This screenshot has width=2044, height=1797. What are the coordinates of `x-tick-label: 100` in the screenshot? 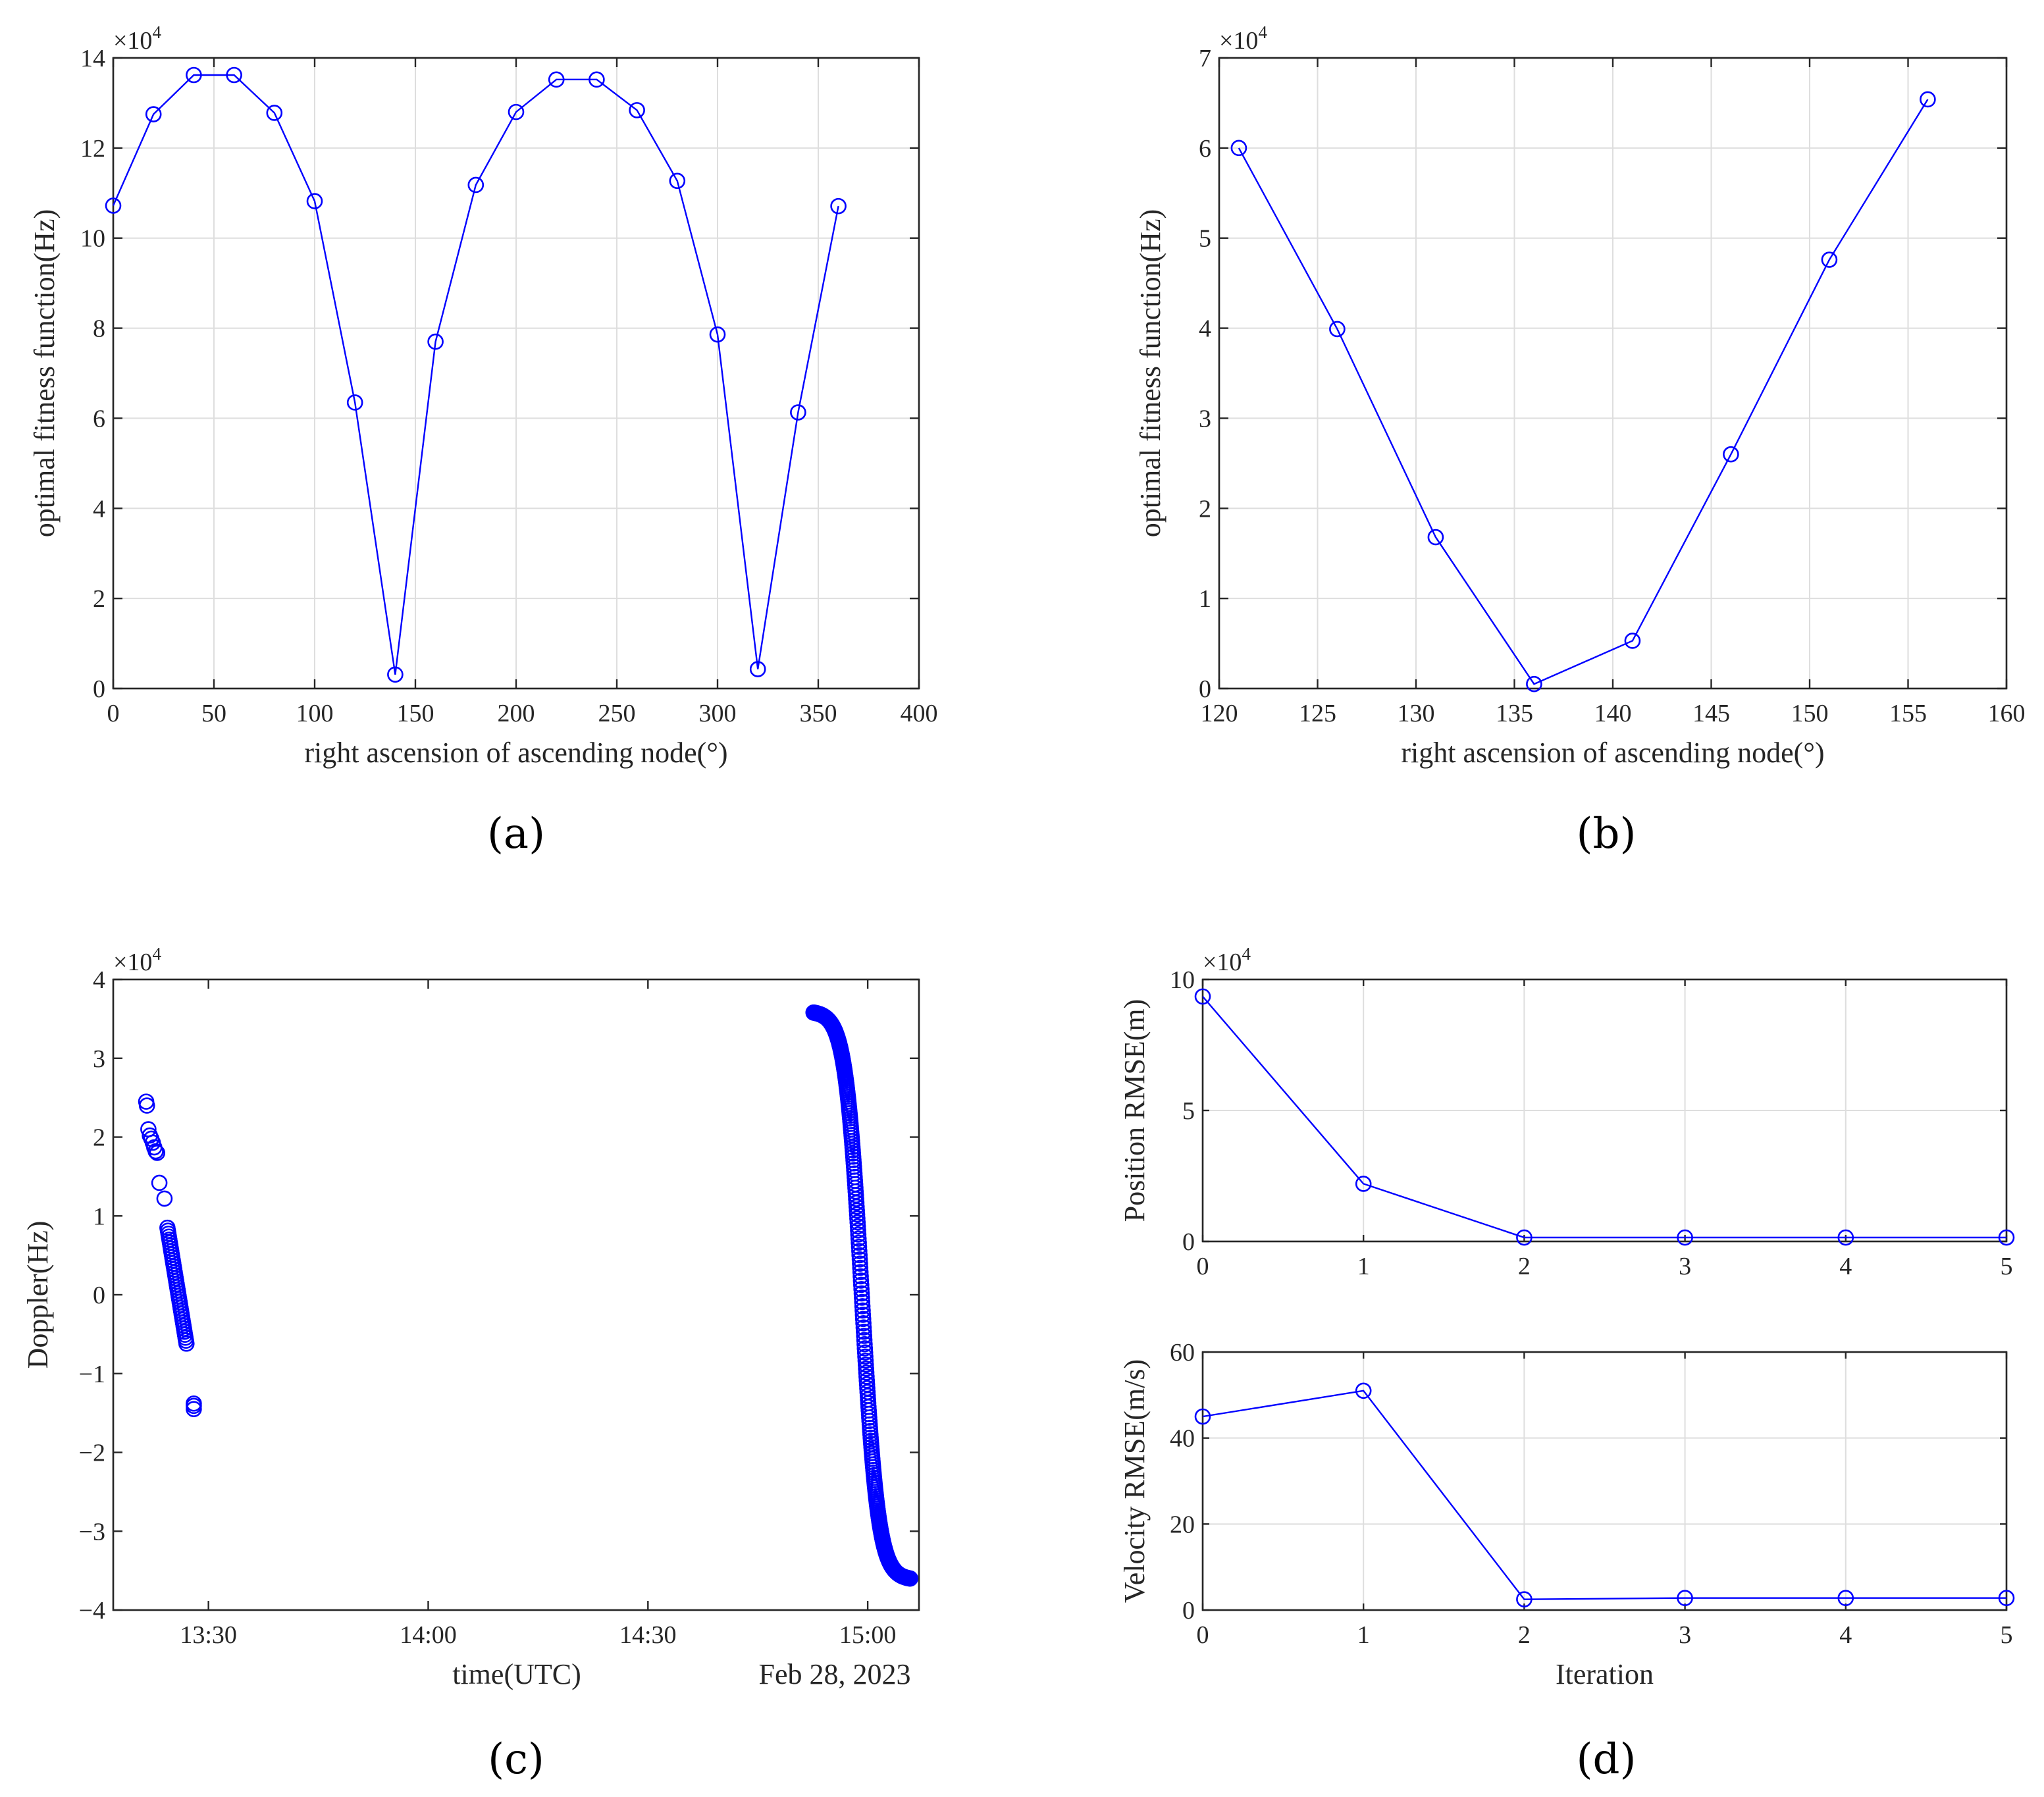 It's located at (315, 713).